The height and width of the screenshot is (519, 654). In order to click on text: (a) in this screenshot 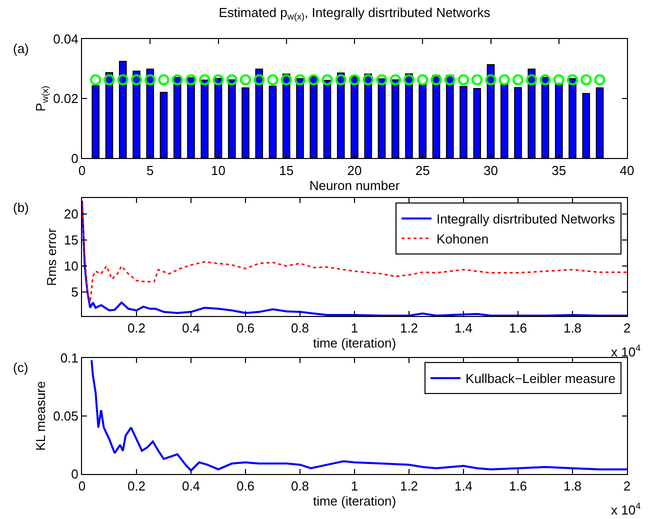, I will do `click(21, 48)`.